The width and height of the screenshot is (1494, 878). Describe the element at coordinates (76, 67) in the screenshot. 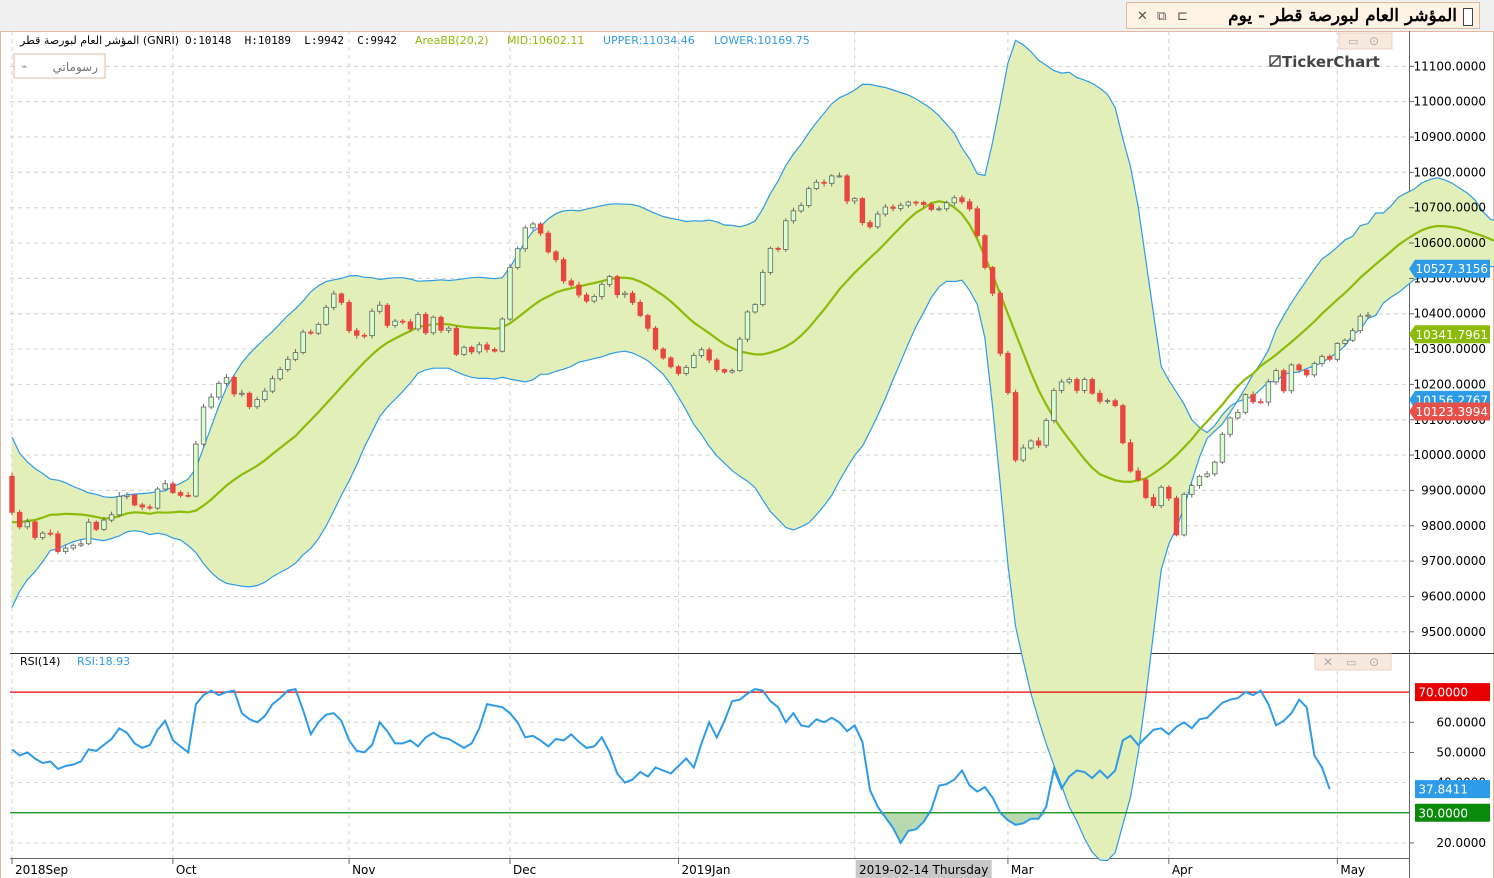

I see `drawings-label: رسوماتي` at that location.